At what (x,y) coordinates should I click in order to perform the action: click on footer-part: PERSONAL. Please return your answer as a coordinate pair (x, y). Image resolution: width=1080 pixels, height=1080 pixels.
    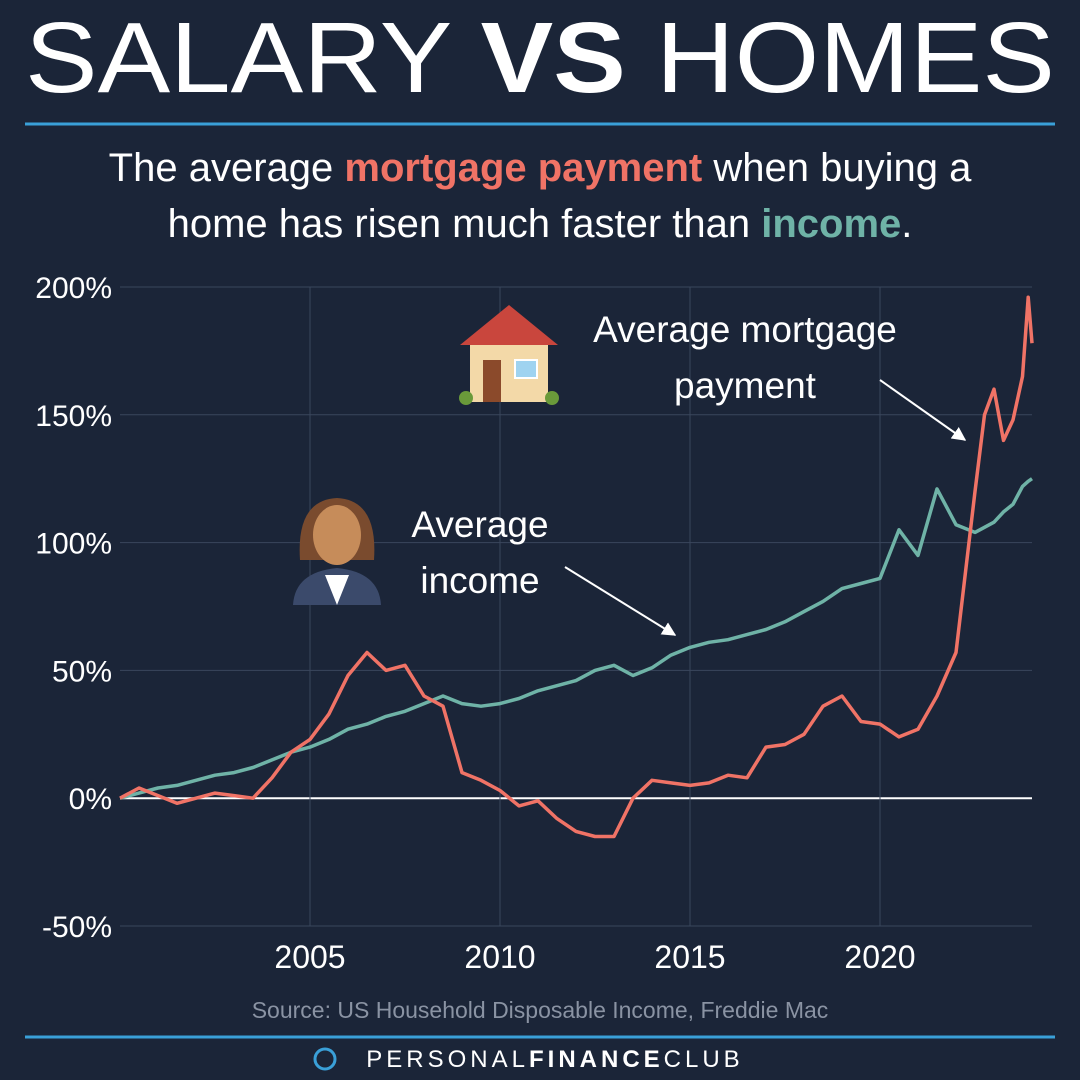
    Looking at the image, I should click on (447, 1059).